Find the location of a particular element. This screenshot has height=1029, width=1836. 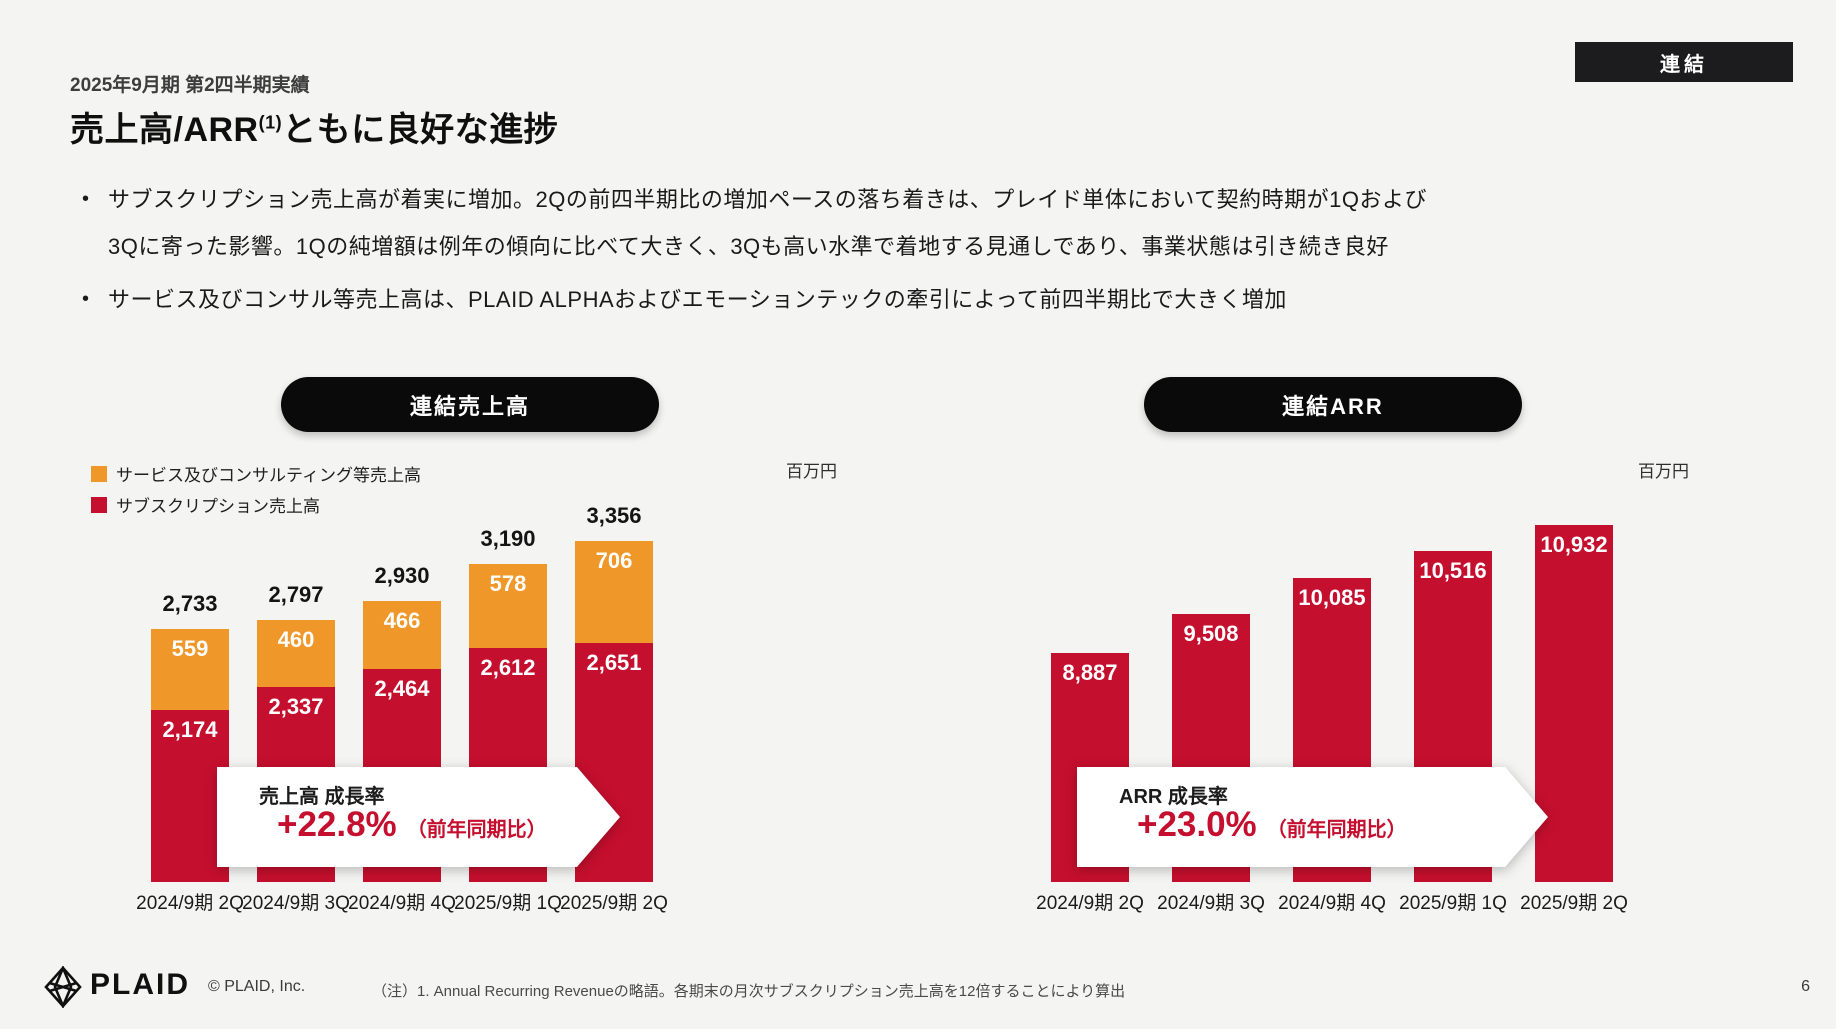

growth-callout-row: +22.8% （前年同期比） is located at coordinates (412, 825).